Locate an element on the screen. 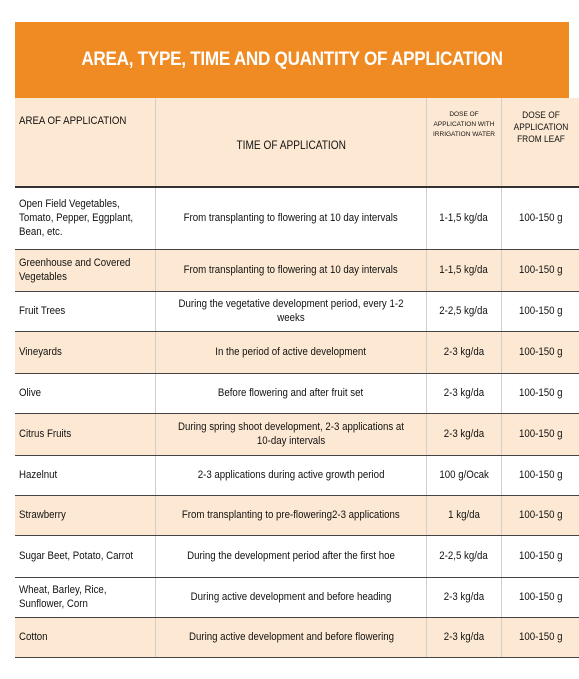 The height and width of the screenshot is (679, 579). cell-area: Sugar Beet, Potato, Carrot is located at coordinates (85, 556).